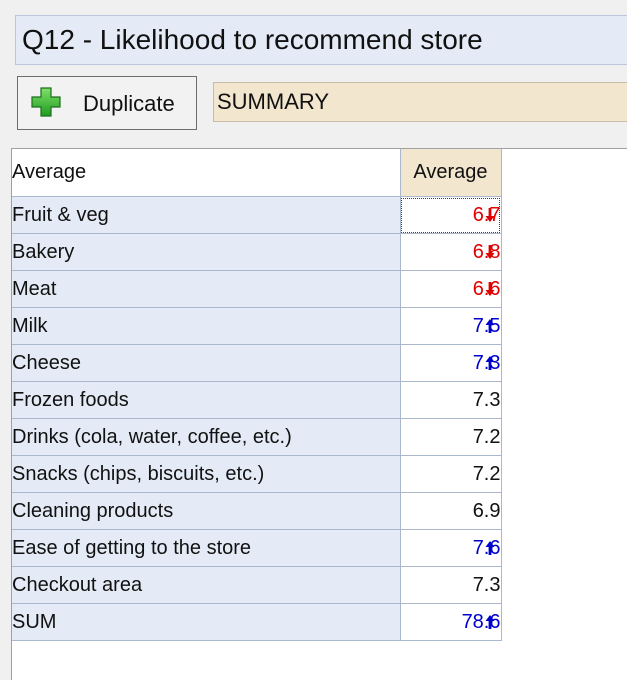 The width and height of the screenshot is (627, 680). I want to click on average-value: 6.9, so click(486, 510).